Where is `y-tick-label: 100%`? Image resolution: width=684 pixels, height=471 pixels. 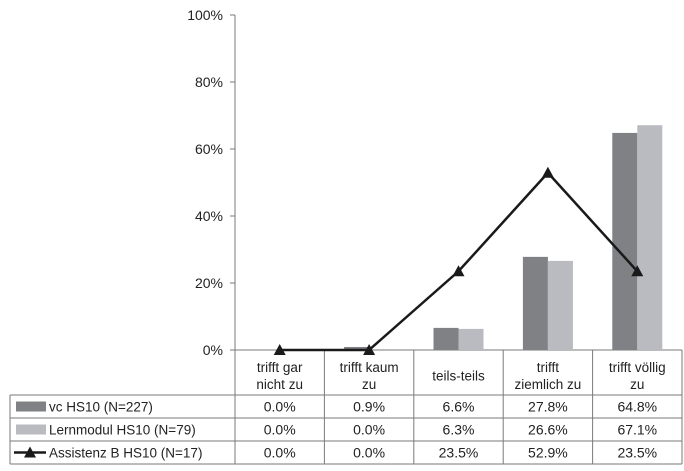 y-tick-label: 100% is located at coordinates (205, 15).